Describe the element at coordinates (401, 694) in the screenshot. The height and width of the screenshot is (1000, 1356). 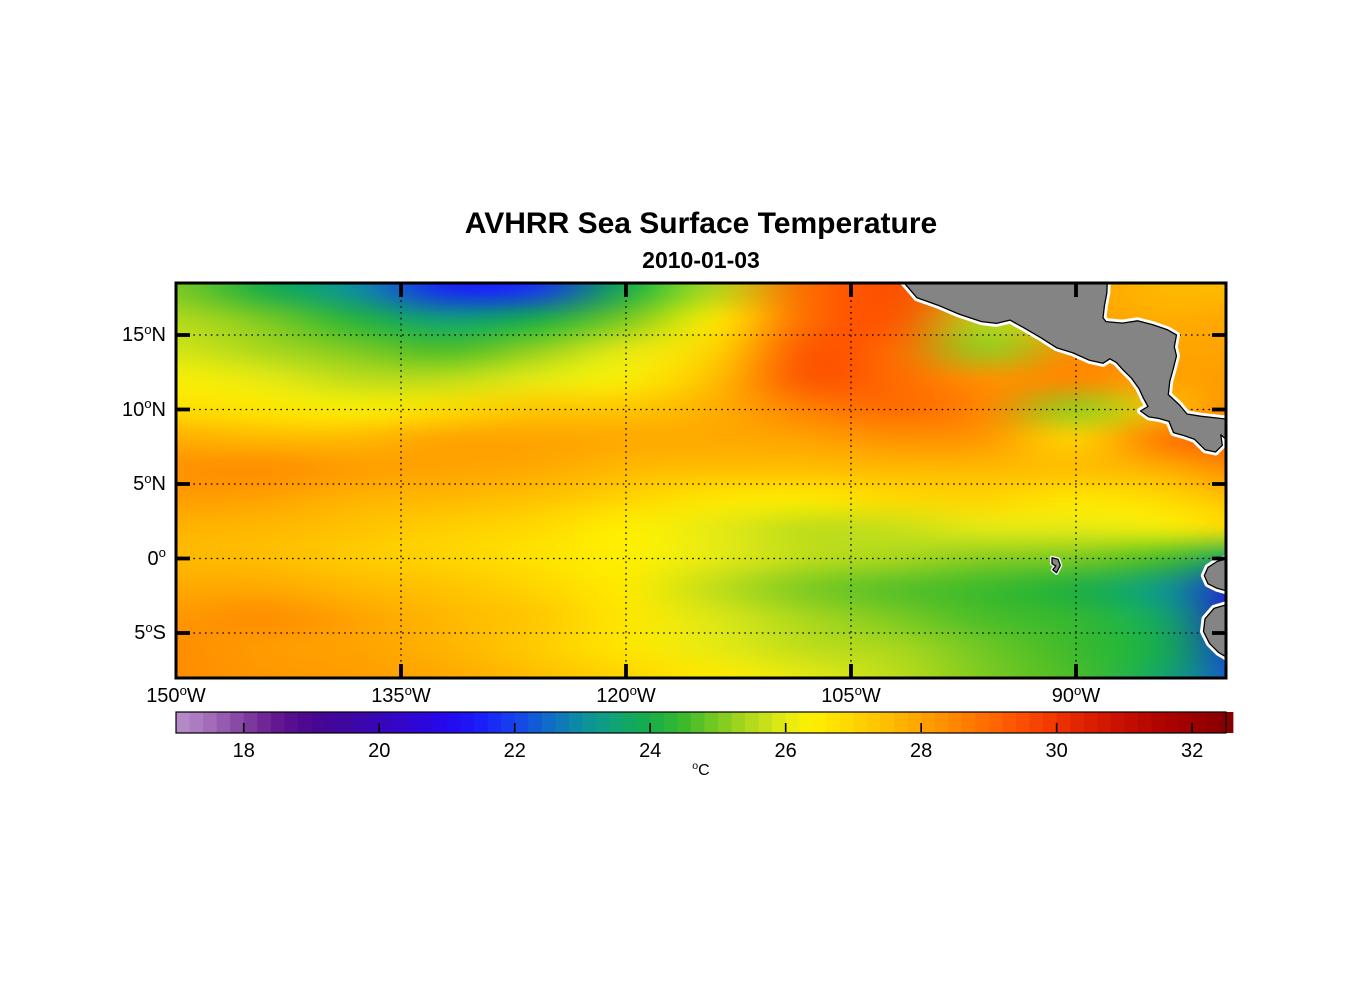
I see `x-tick-label: 135oW` at that location.